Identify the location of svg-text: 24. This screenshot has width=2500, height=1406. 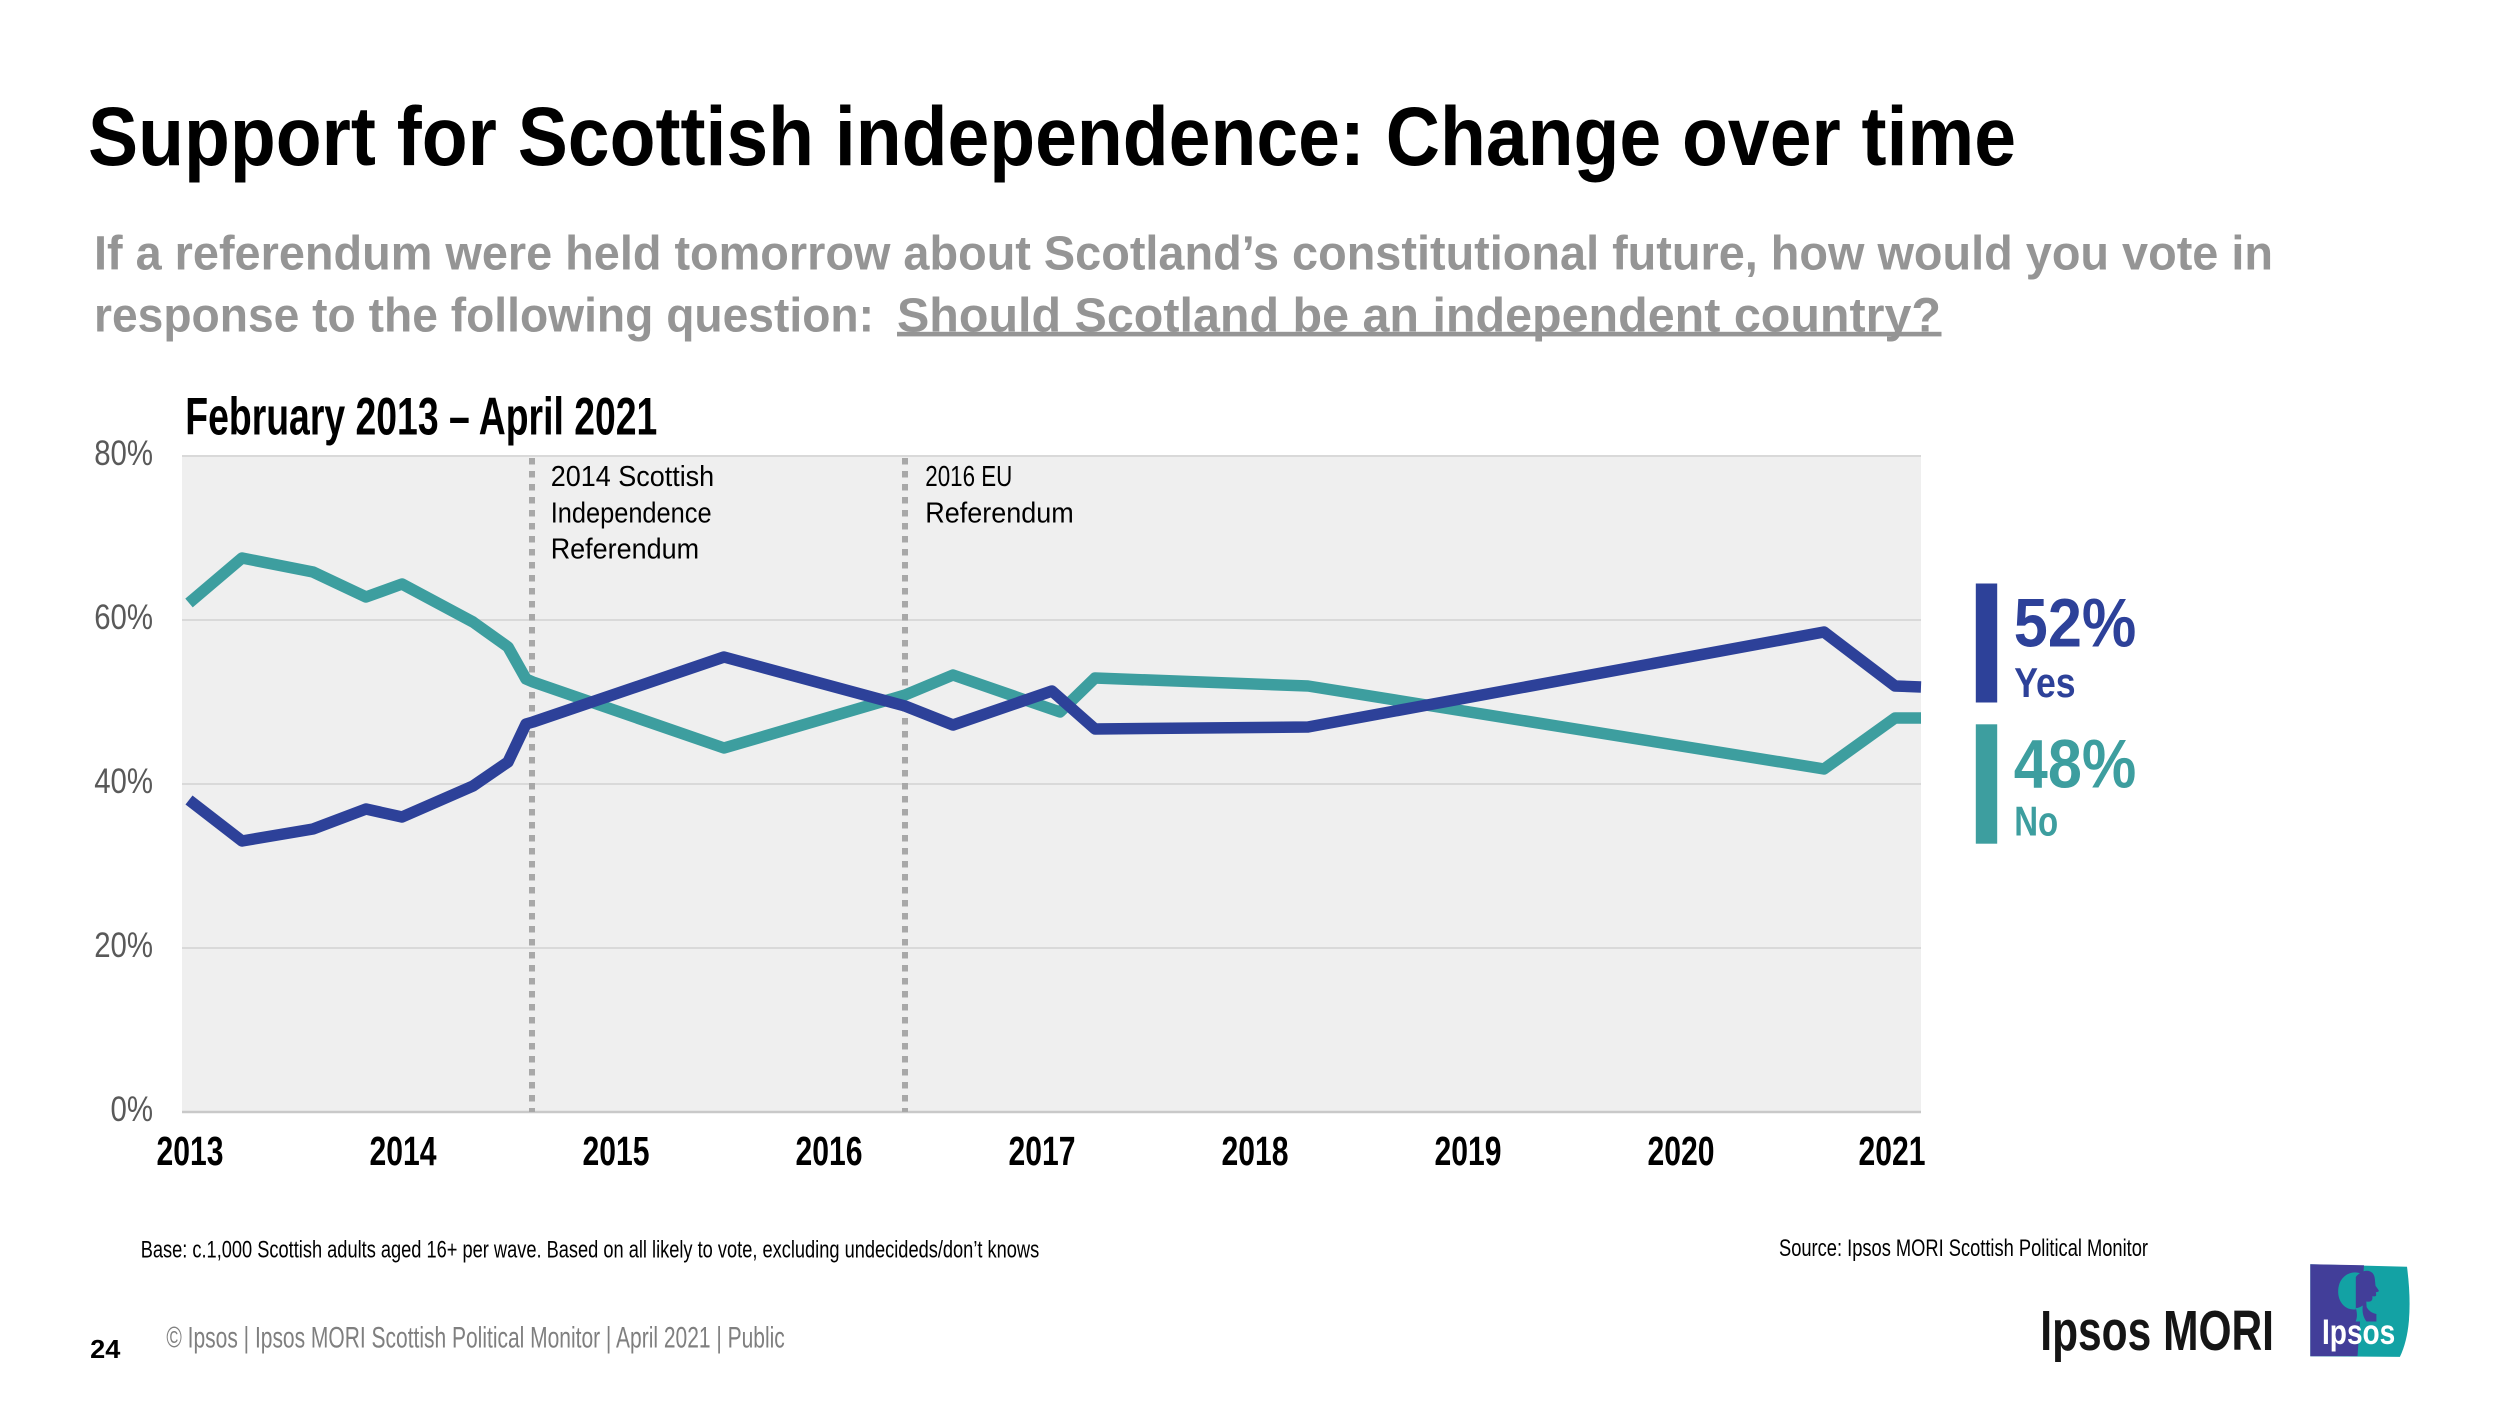
(105, 1350).